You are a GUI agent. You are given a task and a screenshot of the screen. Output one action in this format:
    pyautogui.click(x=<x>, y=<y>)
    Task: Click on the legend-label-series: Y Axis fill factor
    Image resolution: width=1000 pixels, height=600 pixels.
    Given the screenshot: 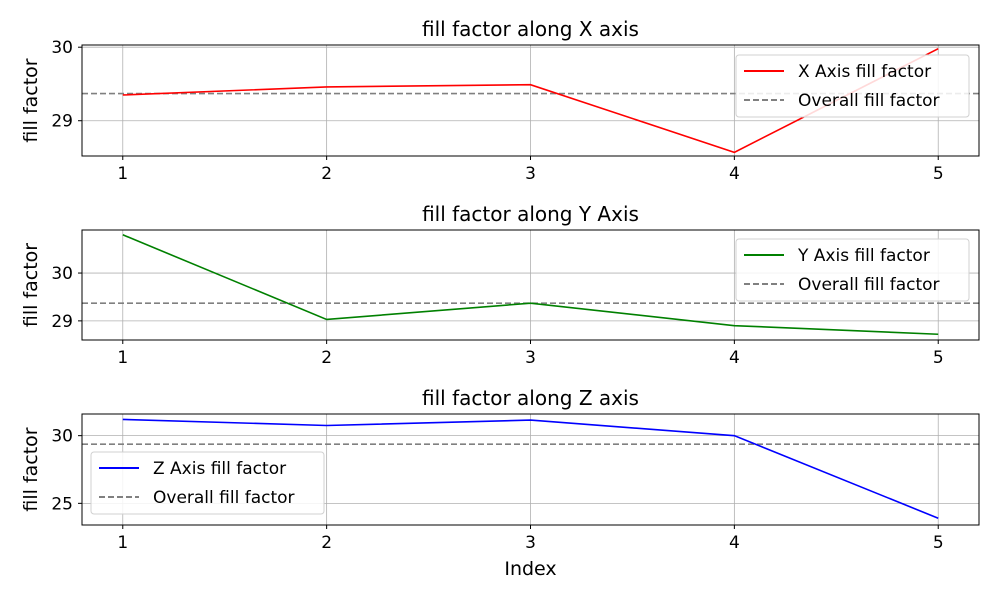 What is the action you would take?
    pyautogui.click(x=863, y=256)
    